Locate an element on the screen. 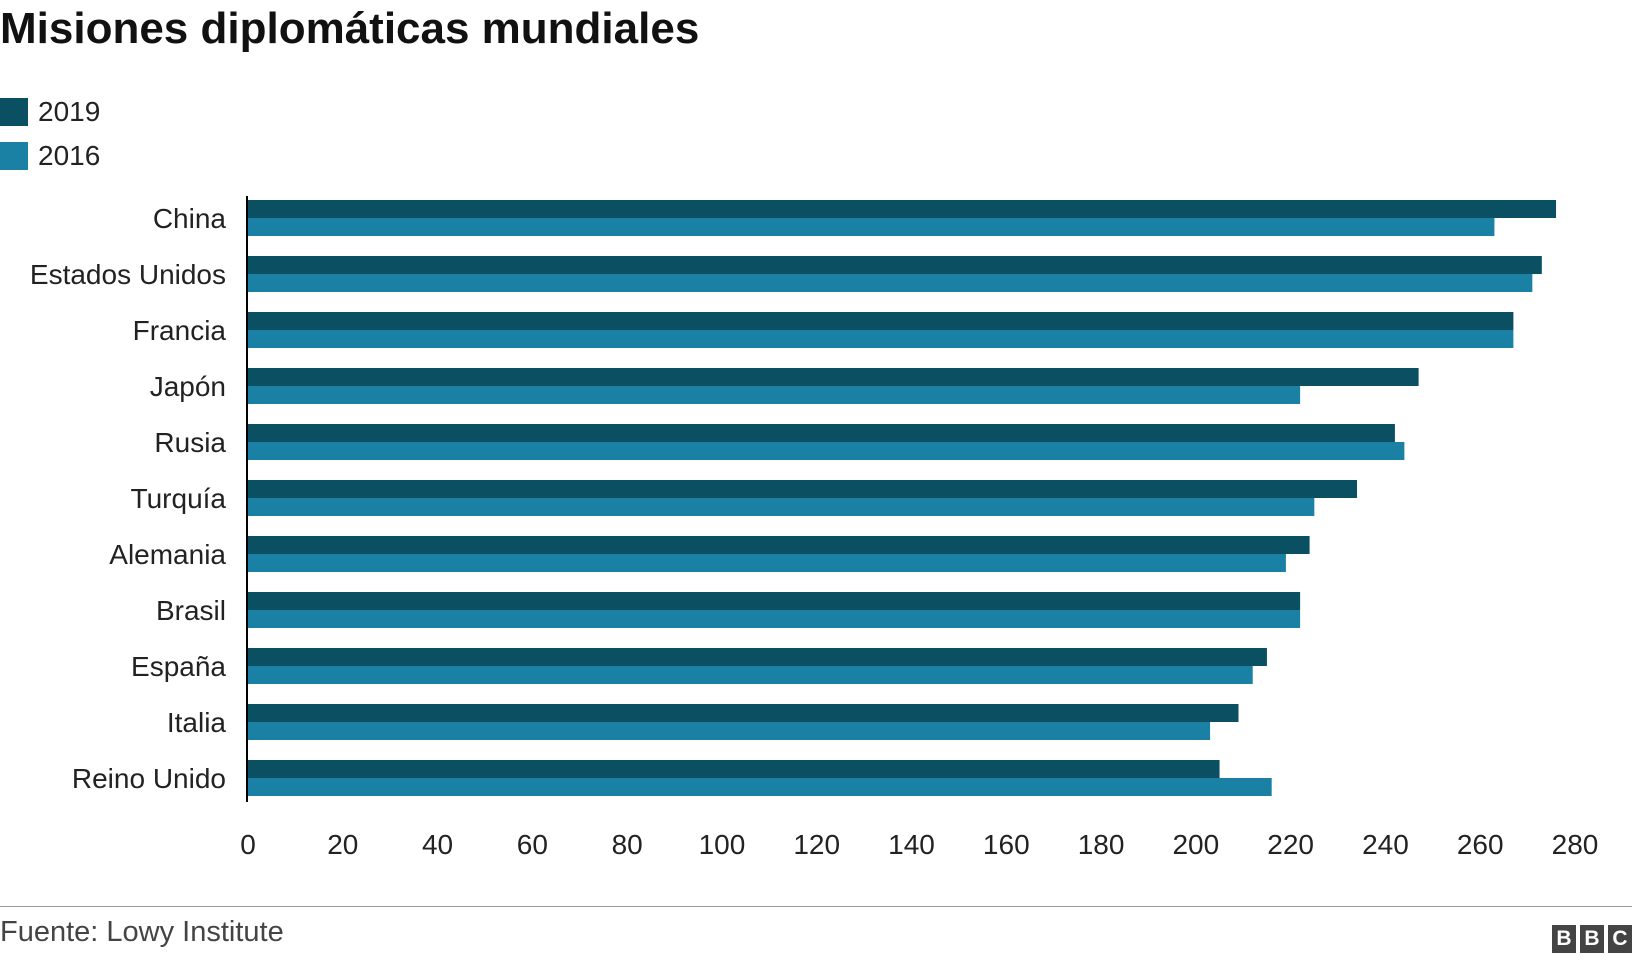 The height and width of the screenshot is (962, 1632). legend-item-2019: 2019 is located at coordinates (50, 112).